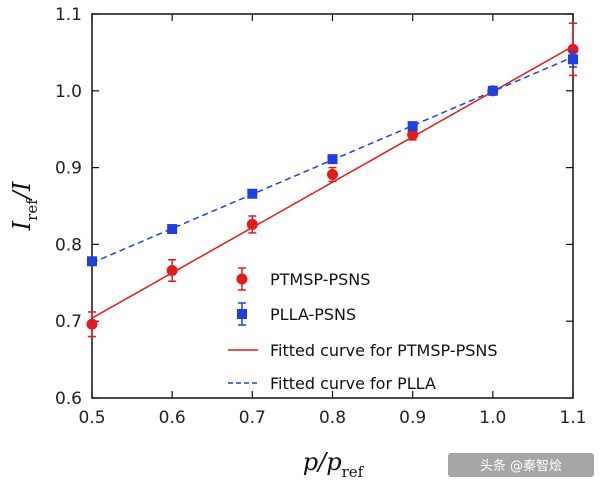 This screenshot has height=484, width=600. I want to click on legend-label-ptmsp: PTMSP-PSNS, so click(320, 279).